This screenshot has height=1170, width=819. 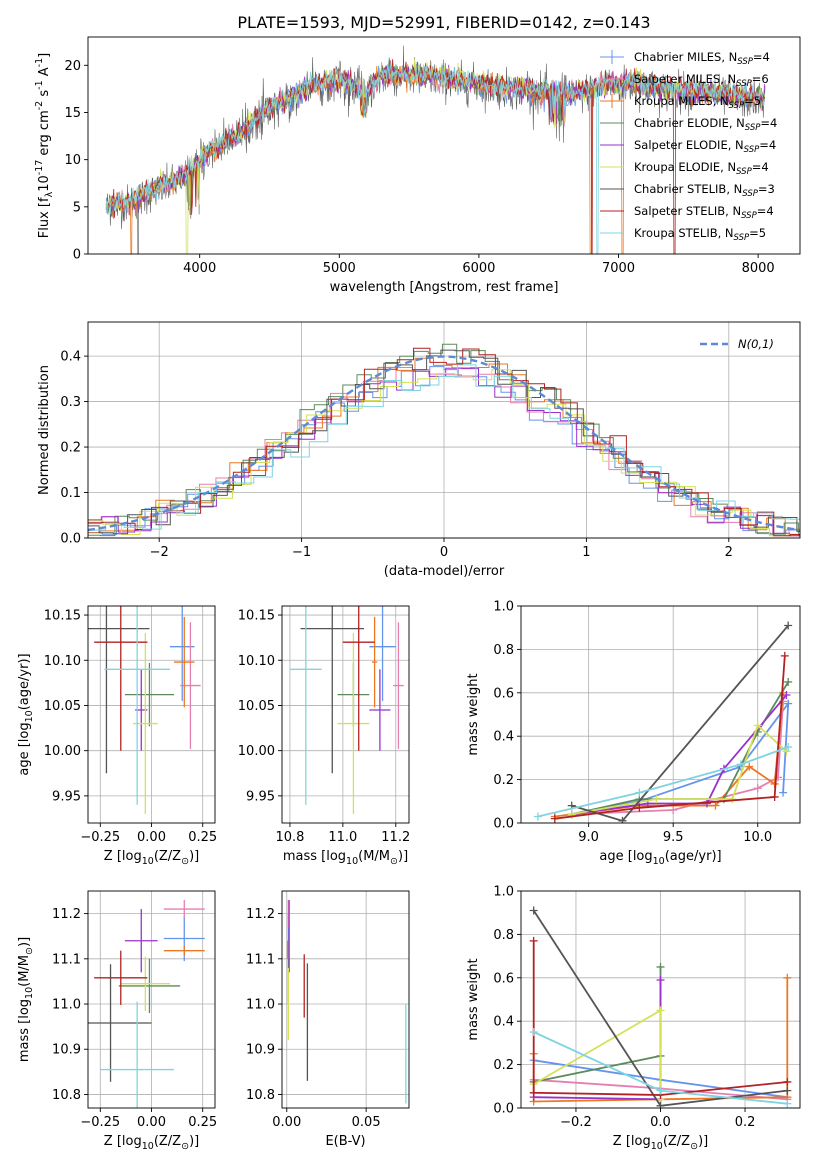 I want to click on y-tick-label: 11.1, so click(x=260, y=959).